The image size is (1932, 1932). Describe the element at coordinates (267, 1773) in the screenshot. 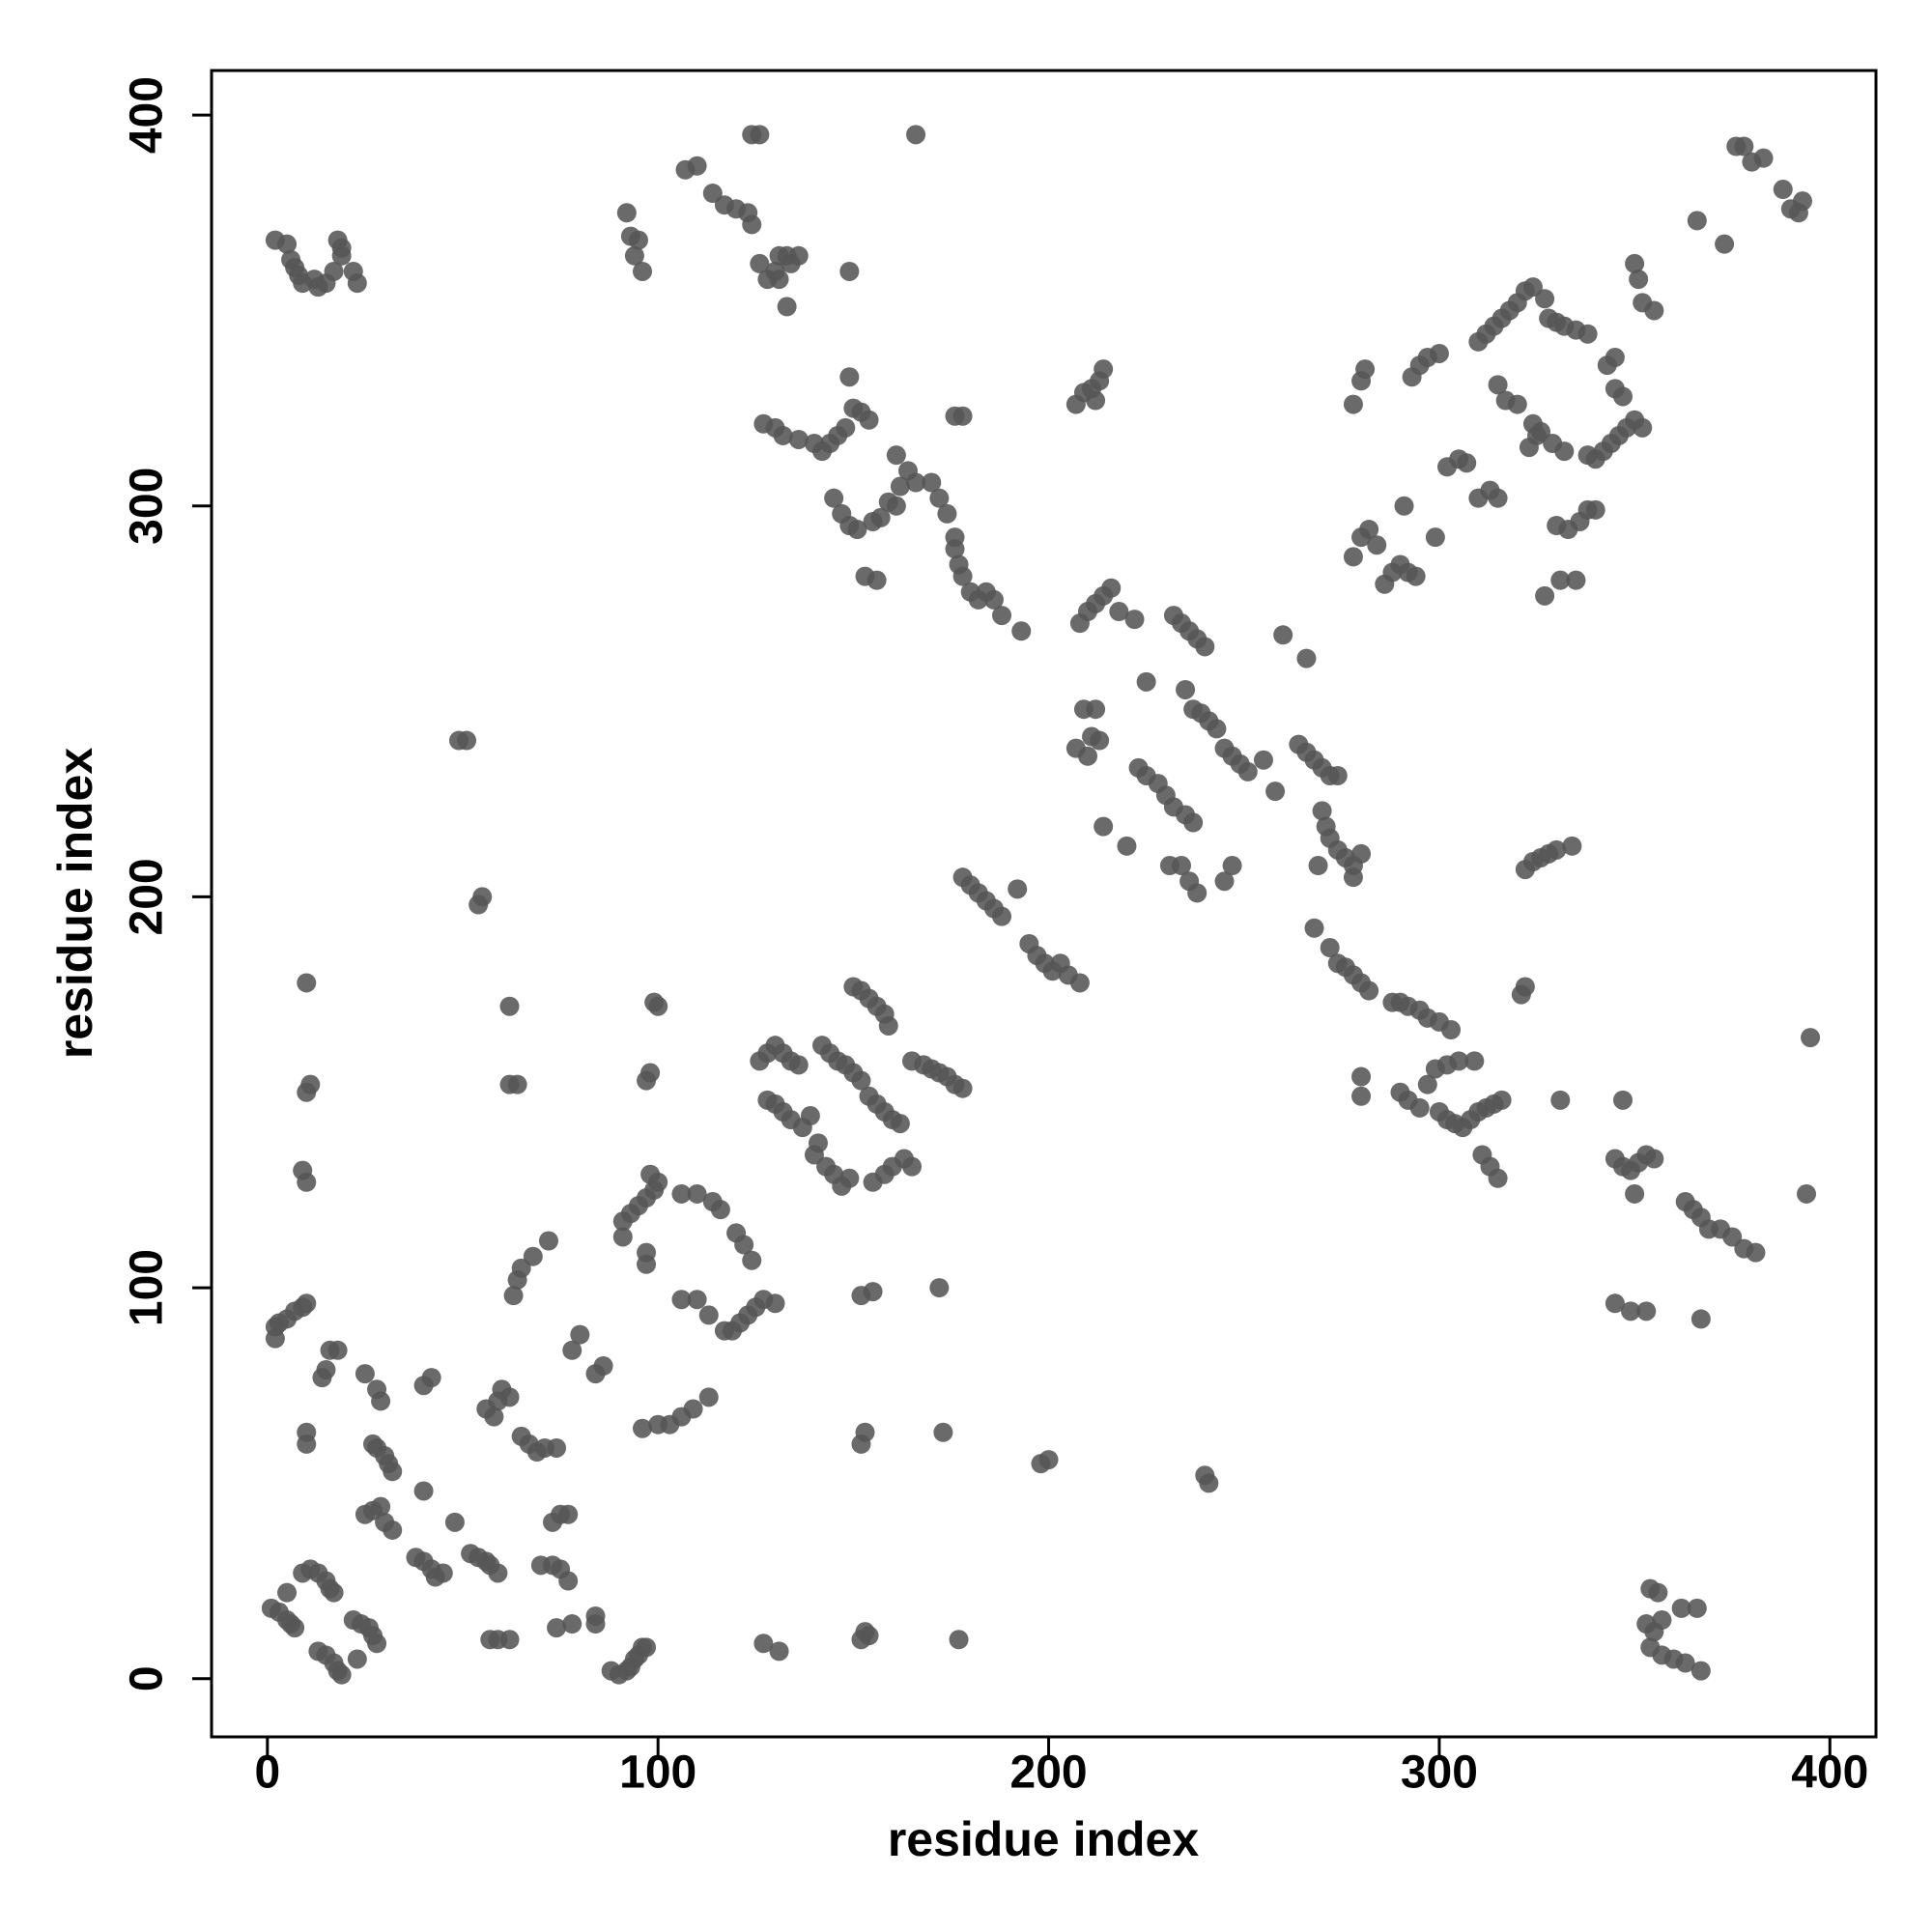

I see `x-tick-label: 0` at that location.